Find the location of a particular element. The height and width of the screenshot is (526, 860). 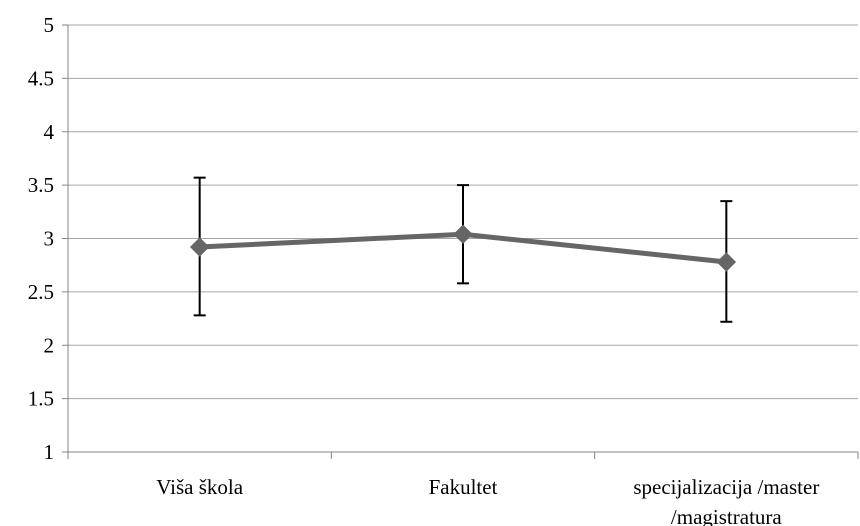

x-category-label-line: Viša škola is located at coordinates (199, 487).